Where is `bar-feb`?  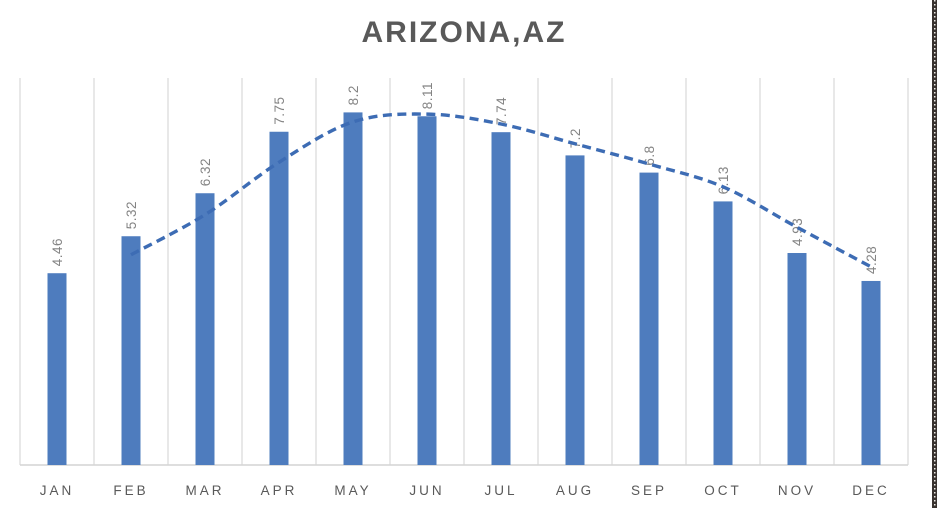 bar-feb is located at coordinates (131, 350).